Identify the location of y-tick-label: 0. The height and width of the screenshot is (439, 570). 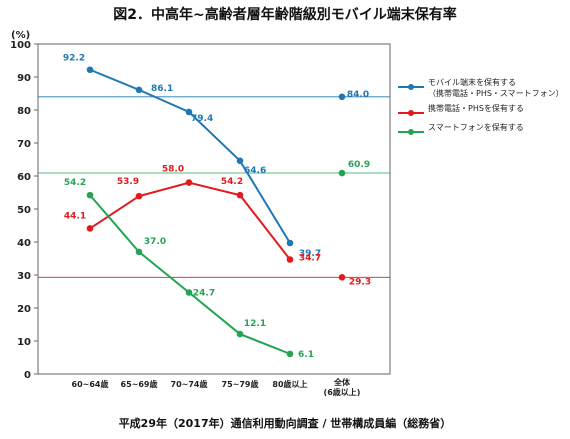
(27, 375).